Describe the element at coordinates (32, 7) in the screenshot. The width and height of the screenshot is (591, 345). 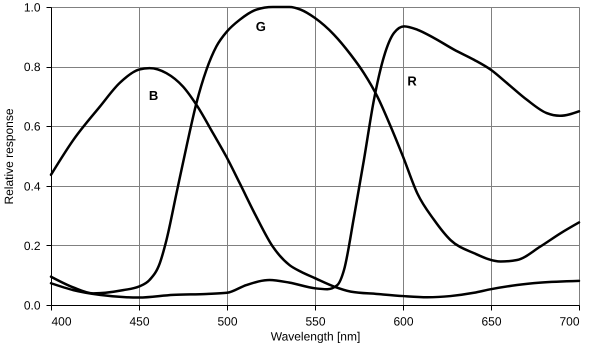
I see `y-tick-label: 1.0` at that location.